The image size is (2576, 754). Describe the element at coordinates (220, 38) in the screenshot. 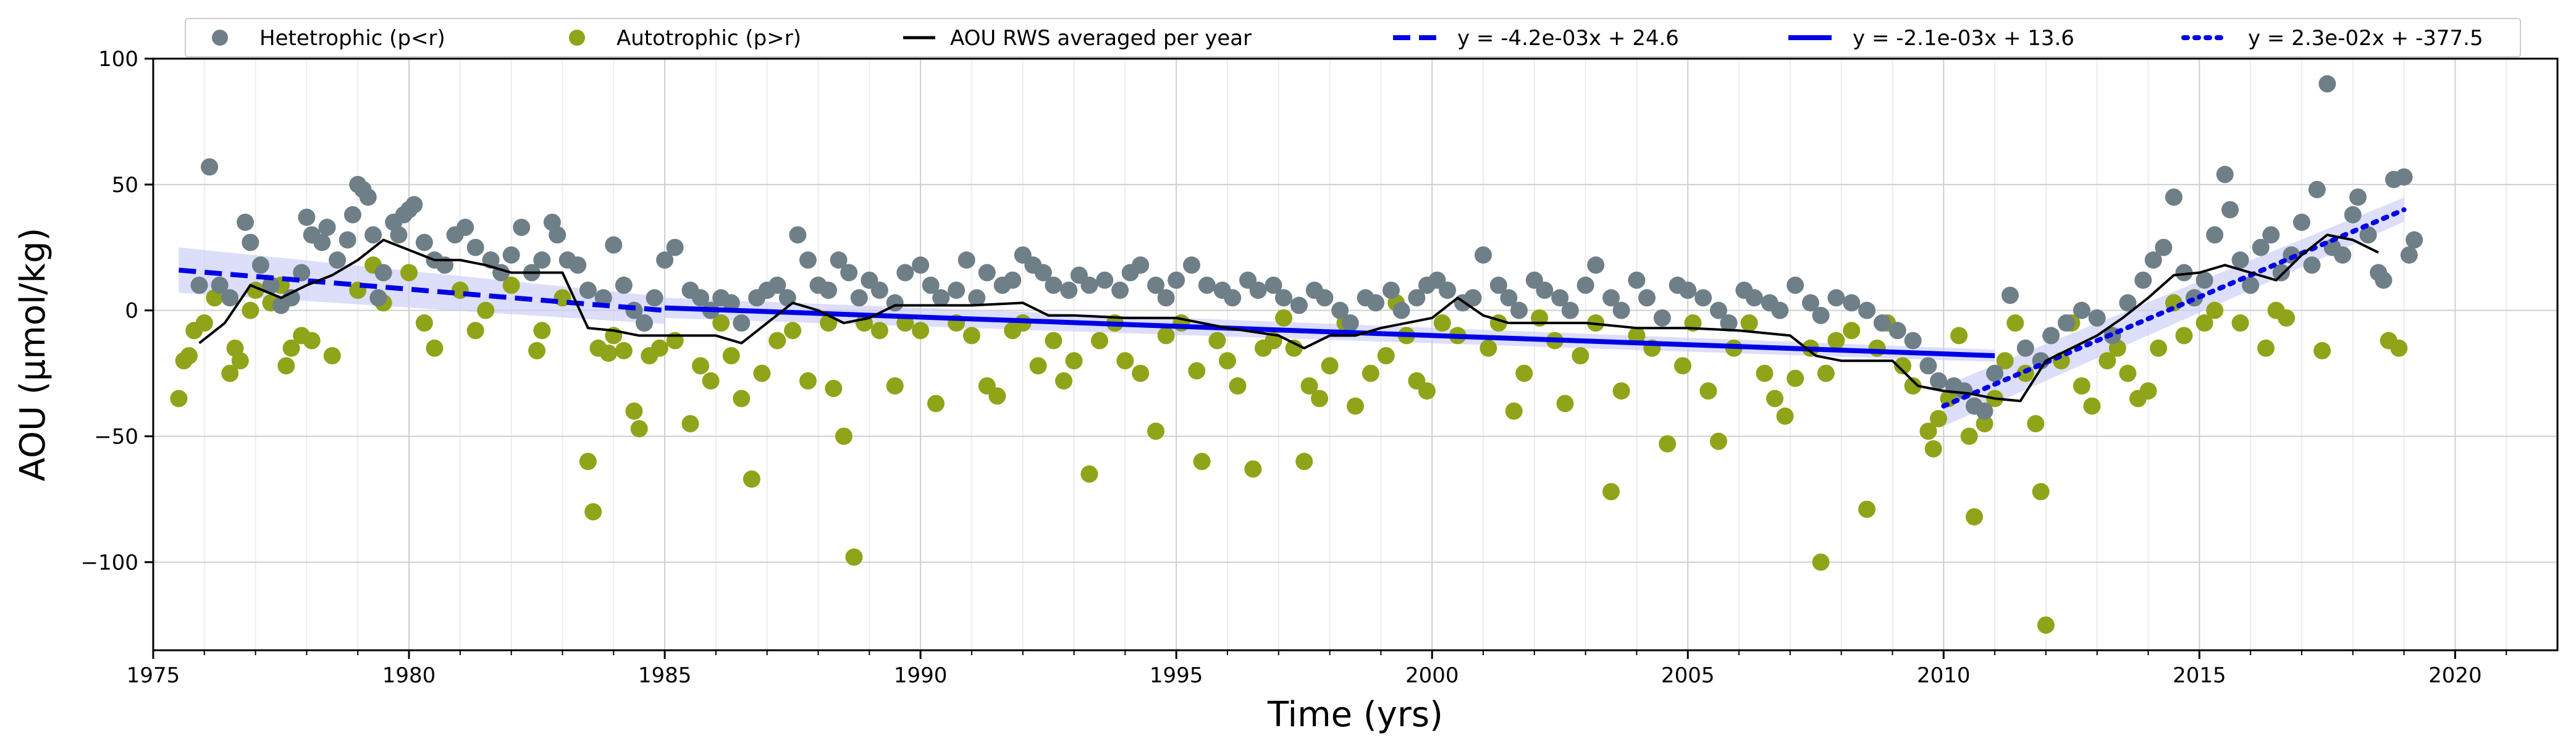

I see `legend-marker` at that location.